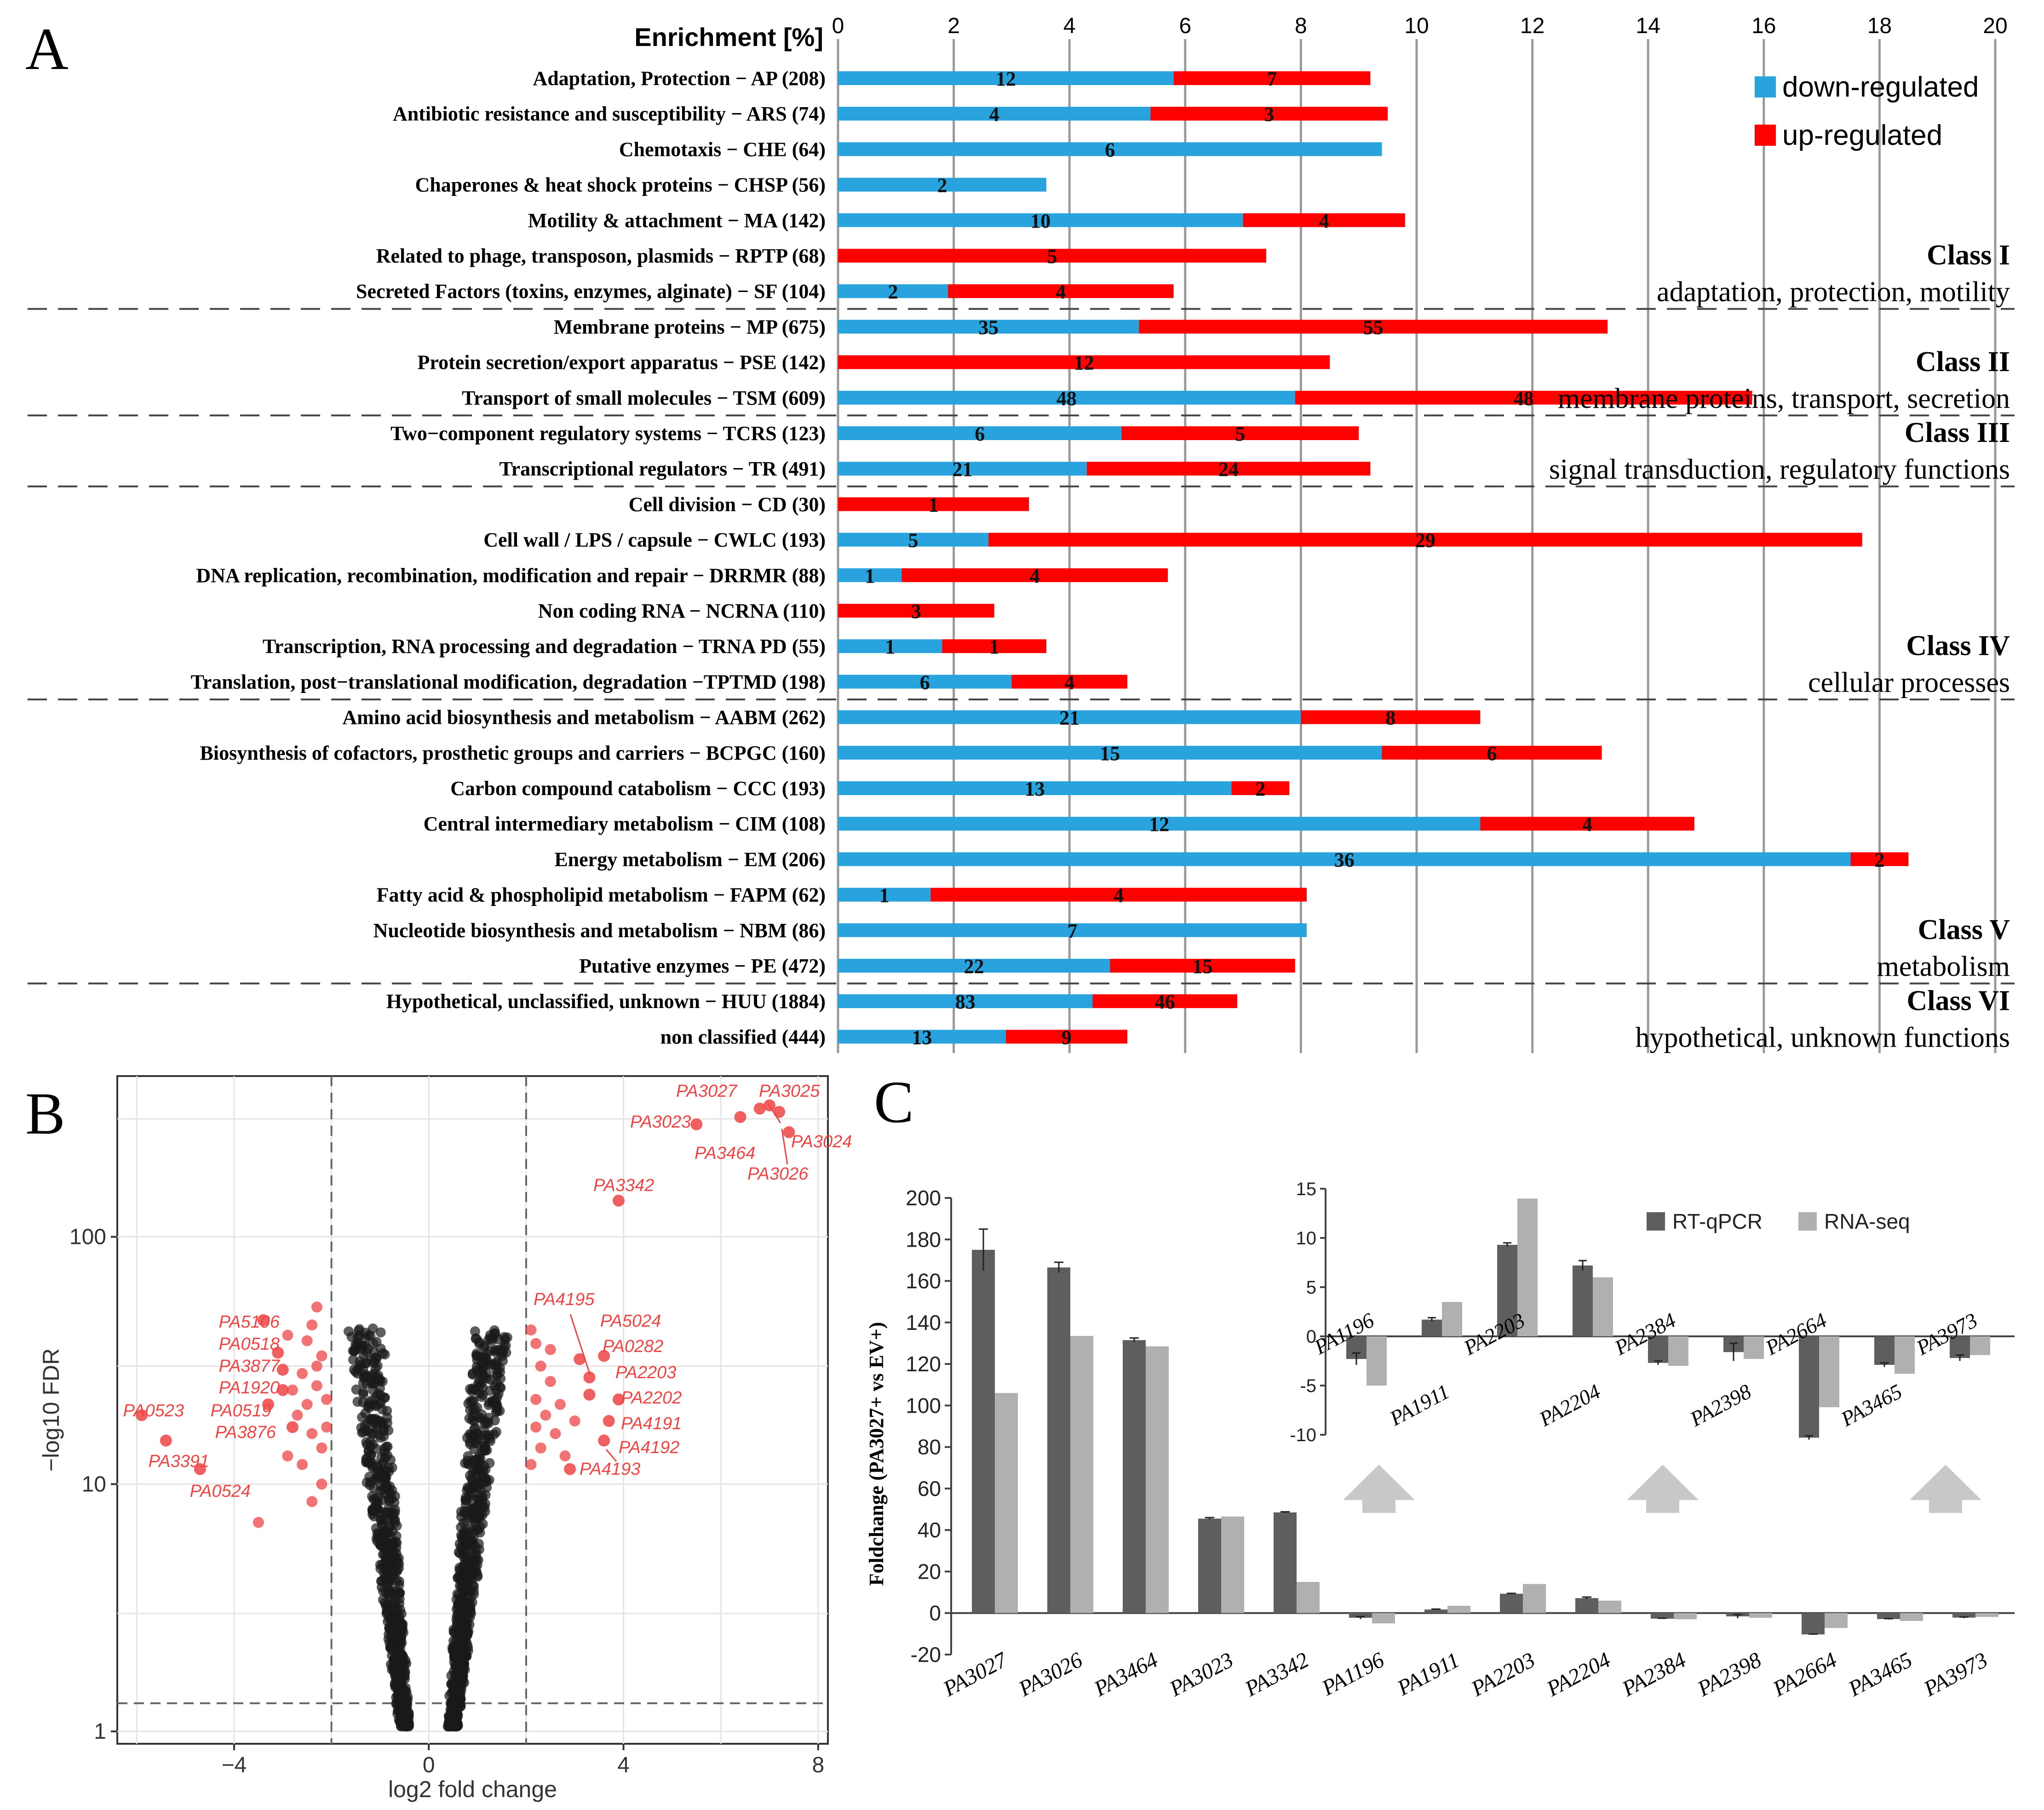 The height and width of the screenshot is (1810, 2044). Describe the element at coordinates (1303, 1435) in the screenshot. I see `c-inset-y-tick-label: -10` at that location.